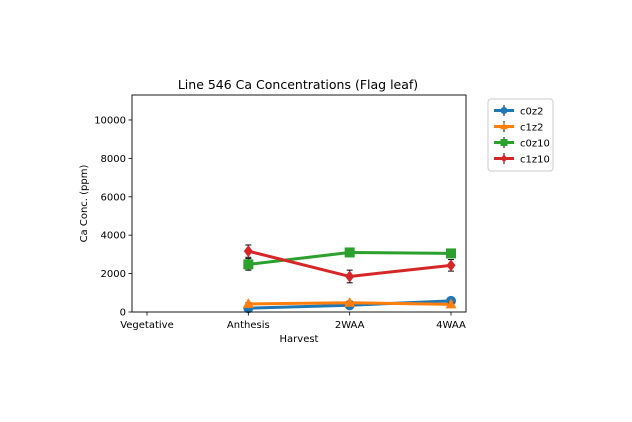  I want to click on legend-item-c0z10: c0z10, so click(522, 143).